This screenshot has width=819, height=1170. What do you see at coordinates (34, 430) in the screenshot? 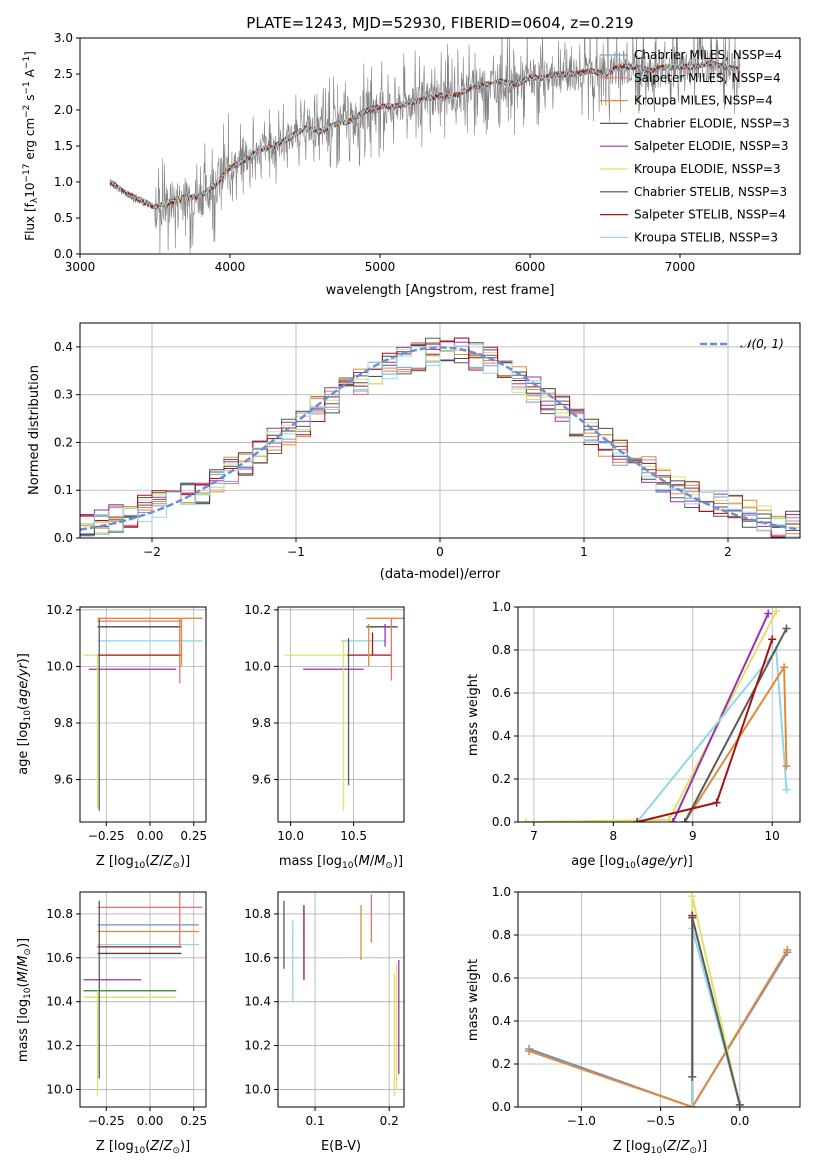
I see `residuals-ylabel: Normed distribution` at bounding box center [34, 430].